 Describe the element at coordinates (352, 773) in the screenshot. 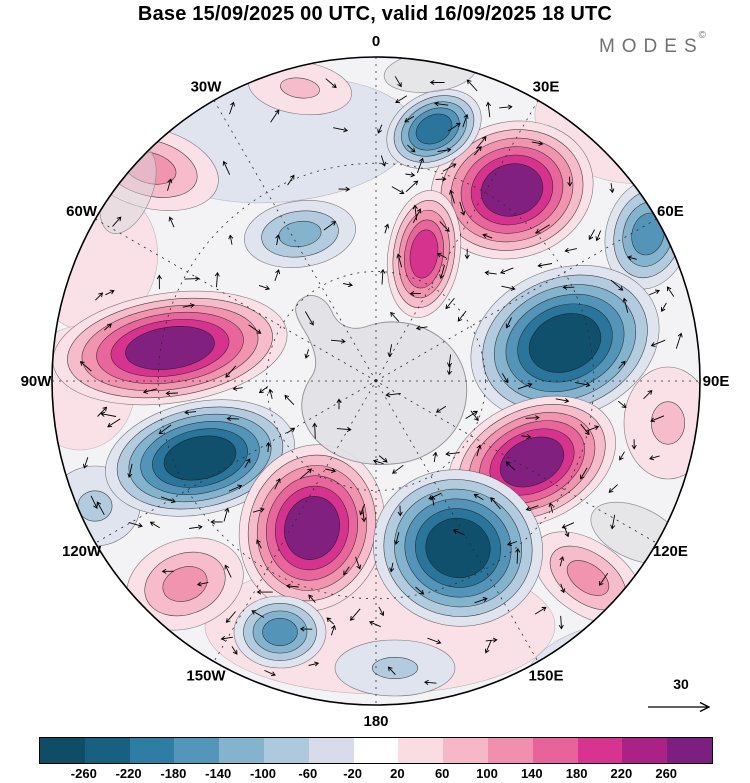

I see `colorbar-tick-label: -20` at that location.